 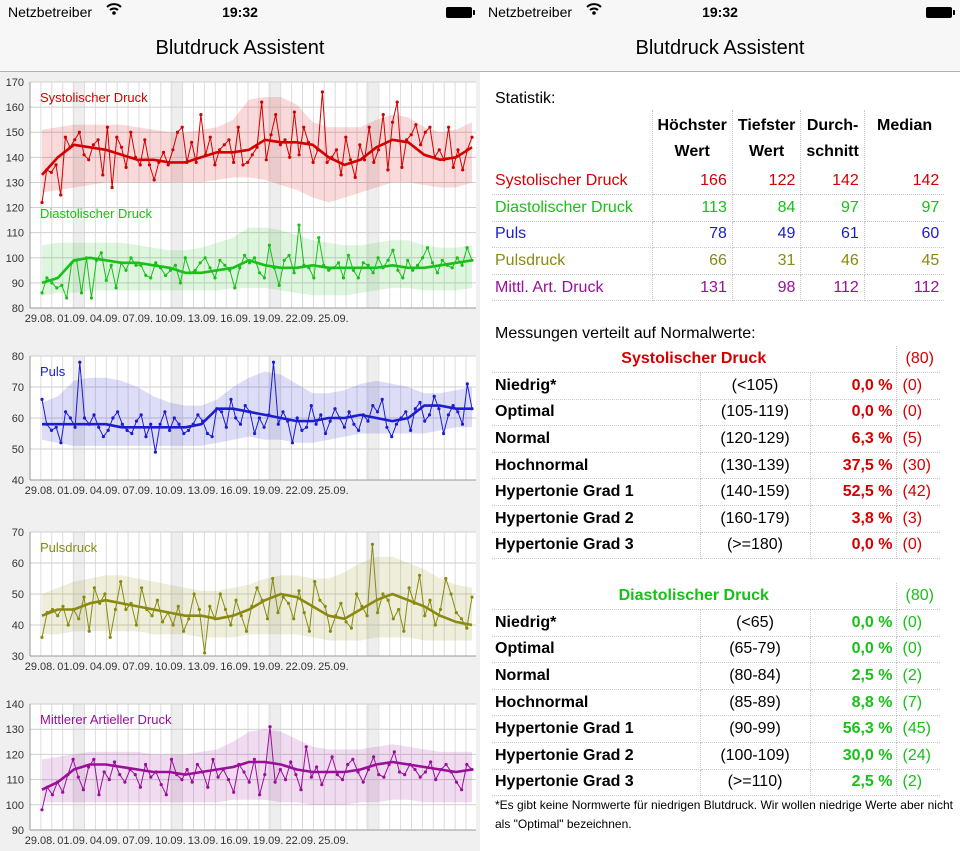 I want to click on app-title: Blutdruck Assistent, so click(x=720, y=48).